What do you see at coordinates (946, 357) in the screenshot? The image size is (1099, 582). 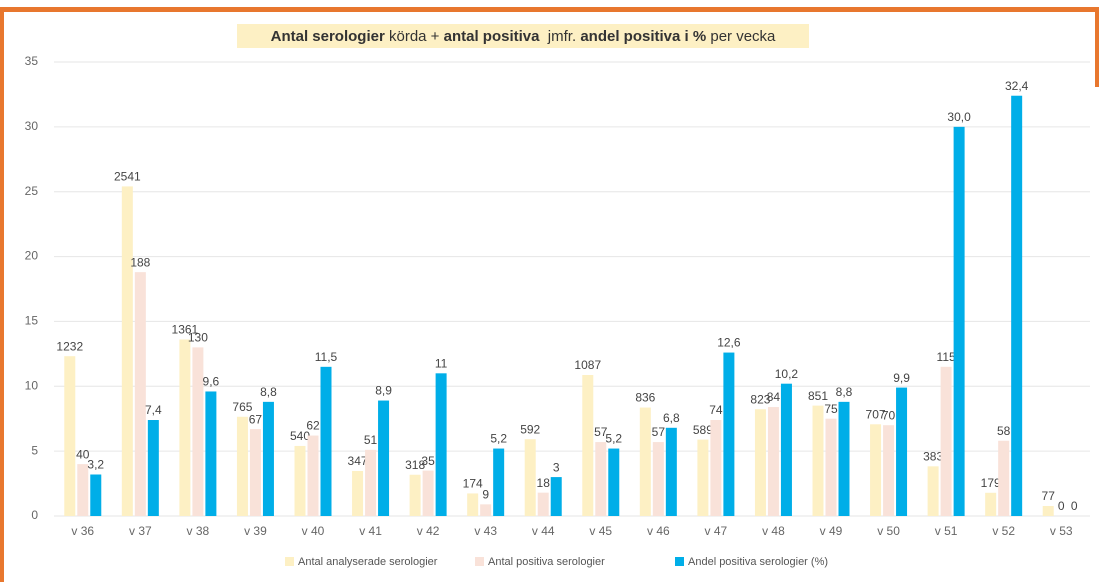 I see `value-label: 115` at bounding box center [946, 357].